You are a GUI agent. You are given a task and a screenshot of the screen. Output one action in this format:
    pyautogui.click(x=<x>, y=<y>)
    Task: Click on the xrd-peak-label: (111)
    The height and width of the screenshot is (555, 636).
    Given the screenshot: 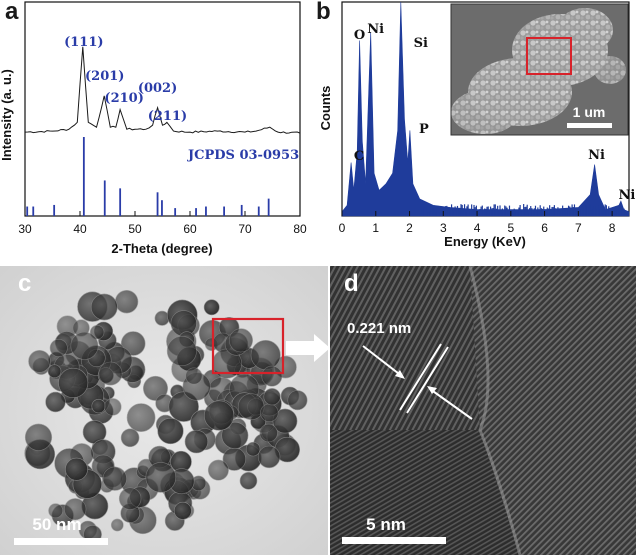 What is the action you would take?
    pyautogui.click(x=83, y=42)
    